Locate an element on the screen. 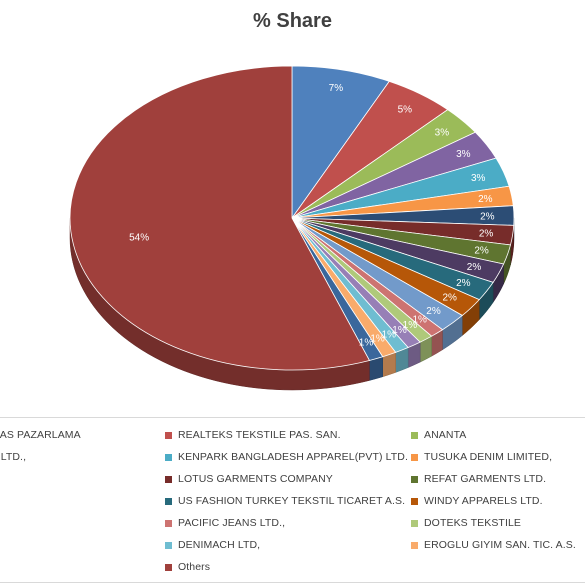 Image resolution: width=585 pixels, height=585 pixels. legend-item: DOTEKS TEKSTILE is located at coordinates (498, 523).